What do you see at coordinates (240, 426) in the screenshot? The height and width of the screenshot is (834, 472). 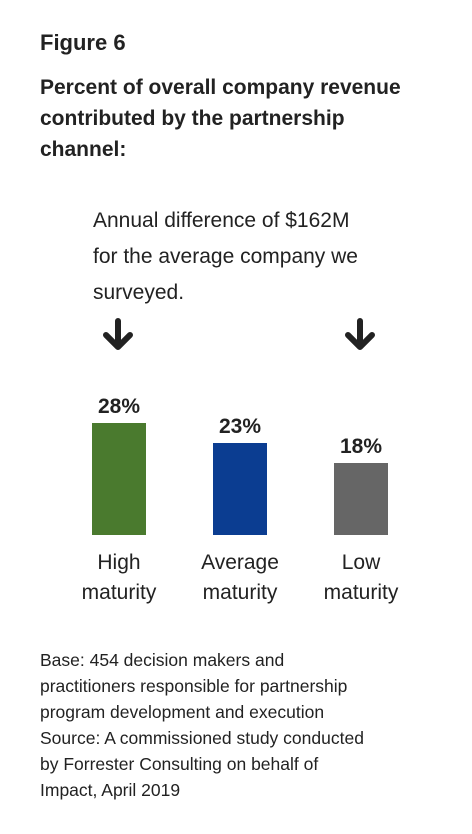 I see `data-label: 23%` at bounding box center [240, 426].